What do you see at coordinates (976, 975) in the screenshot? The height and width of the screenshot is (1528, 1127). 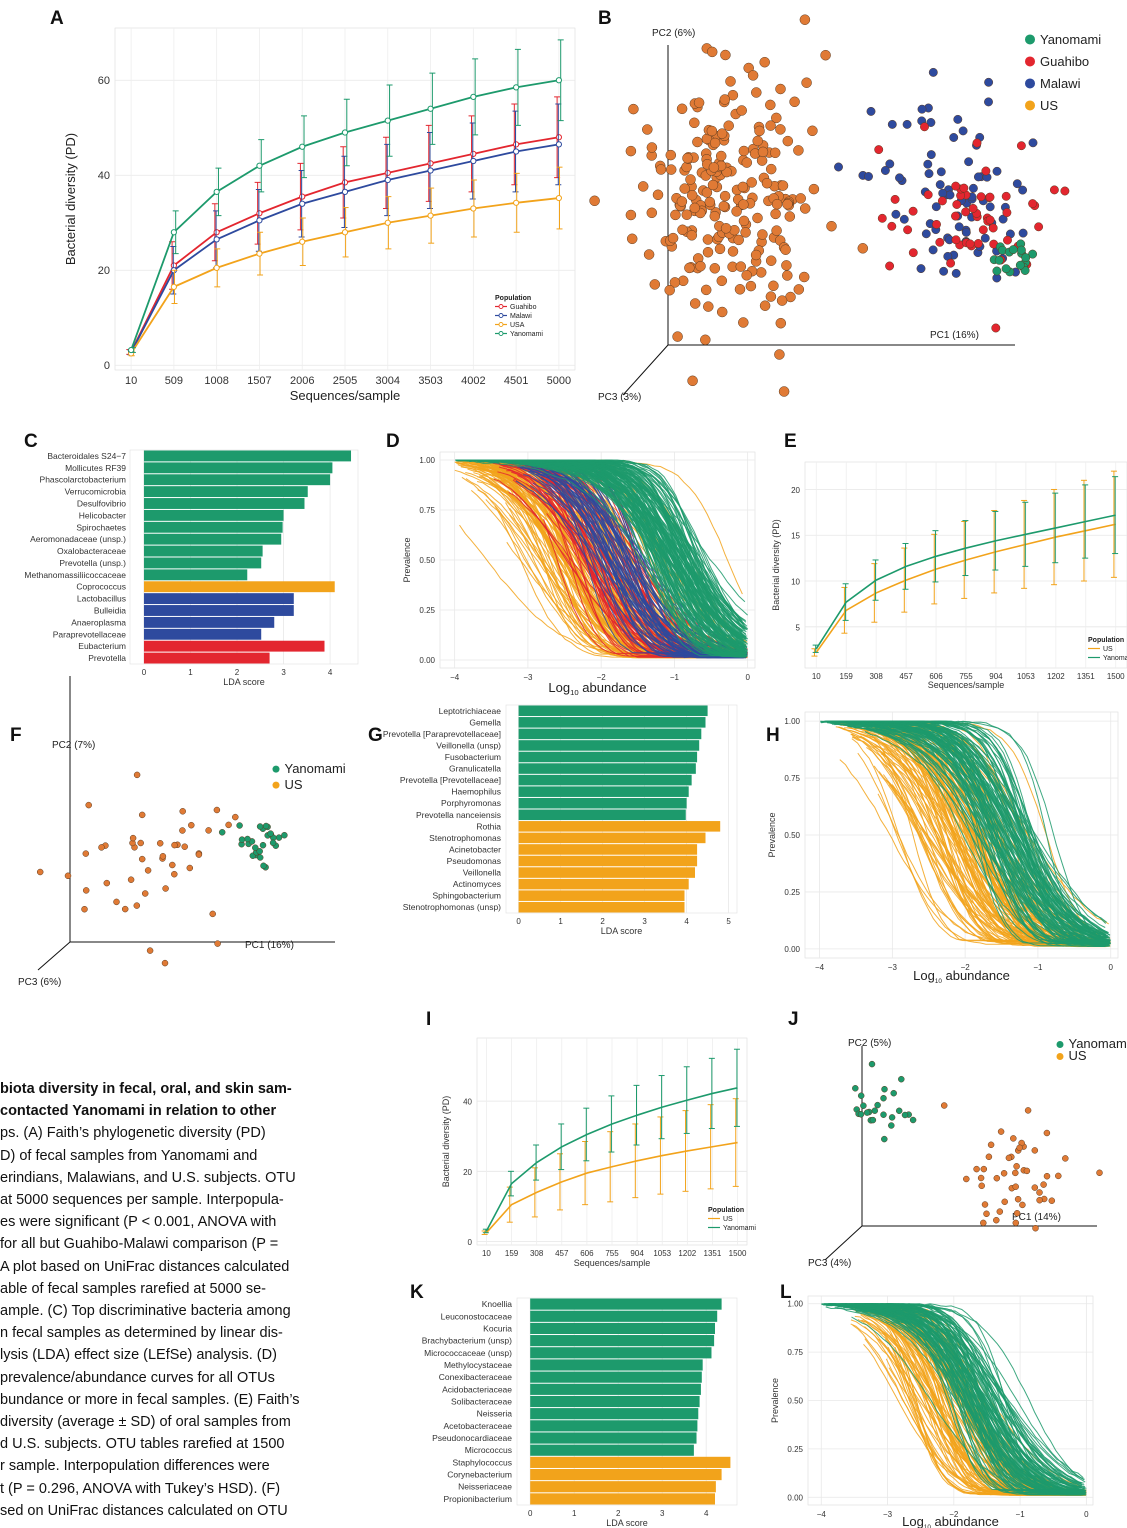 I see `x-axis-title-tail: abundance` at bounding box center [976, 975].